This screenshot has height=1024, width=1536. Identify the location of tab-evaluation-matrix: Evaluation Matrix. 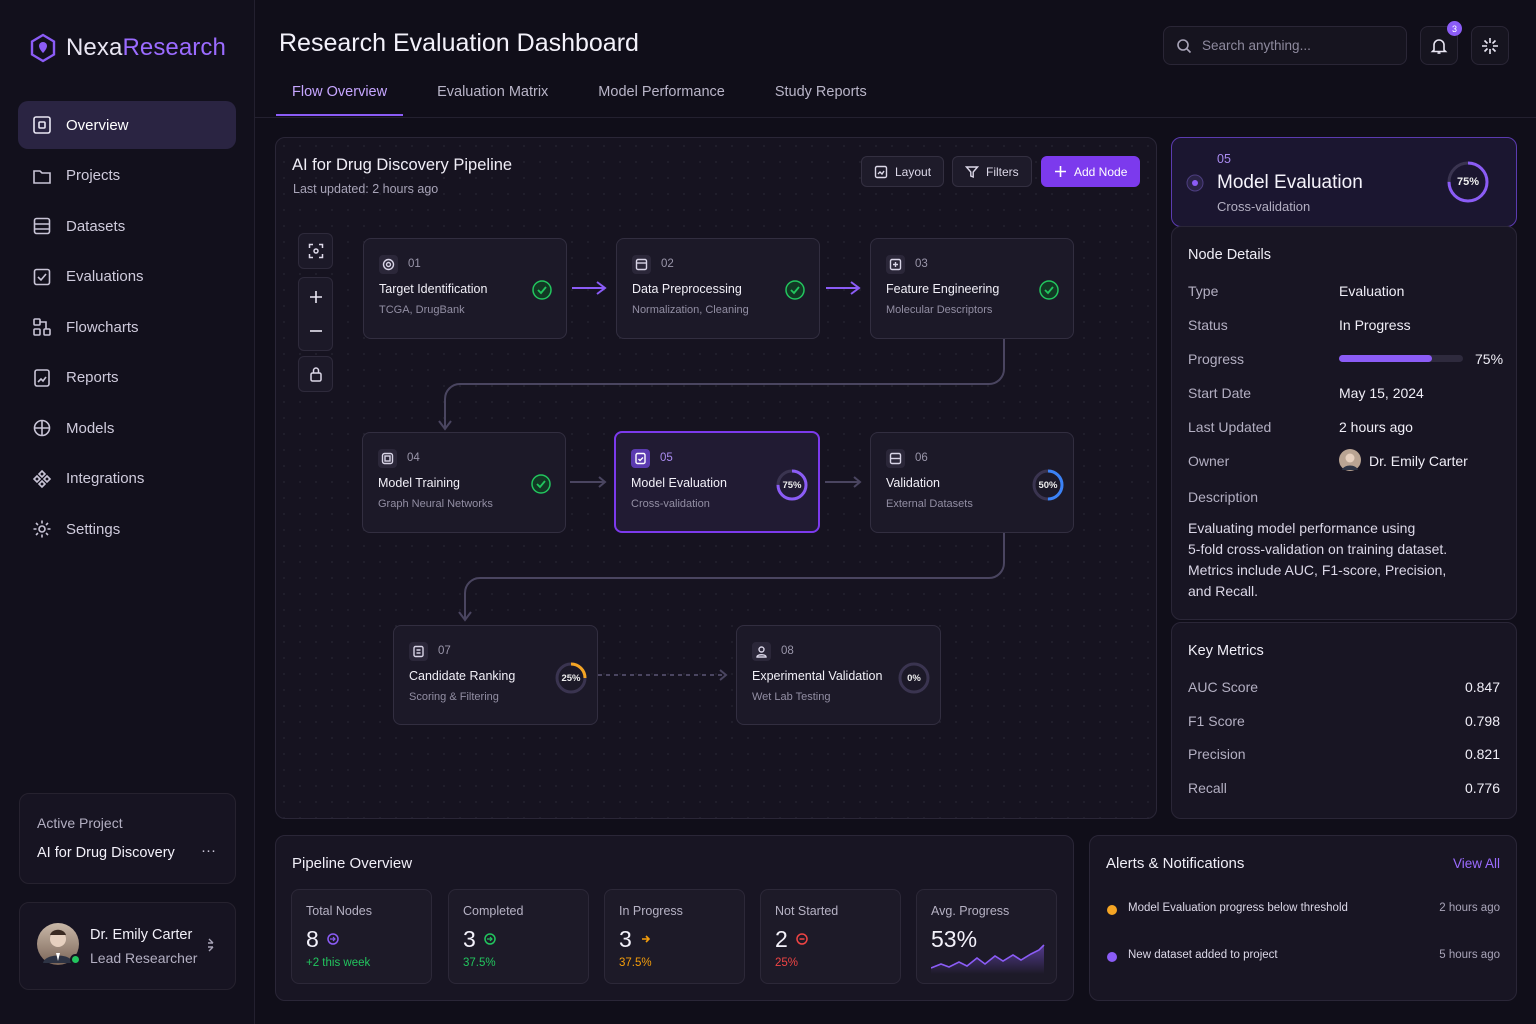
(493, 92).